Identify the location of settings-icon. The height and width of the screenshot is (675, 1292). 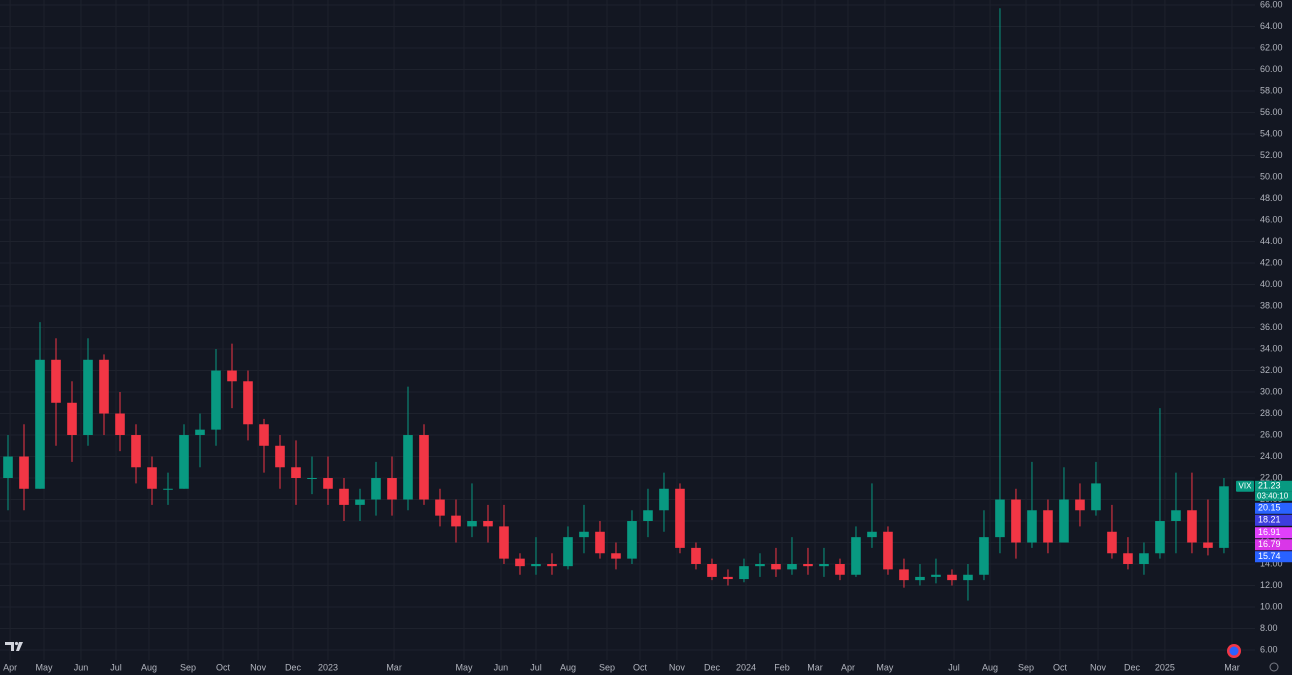
(1274, 667).